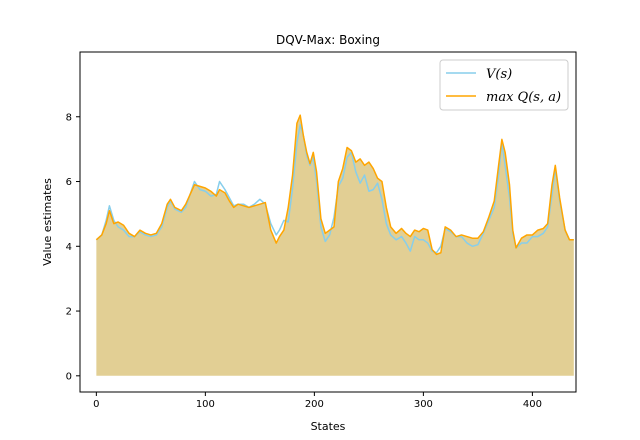 This screenshot has height=440, width=640. What do you see at coordinates (314, 404) in the screenshot?
I see `x-tick-label: 200` at bounding box center [314, 404].